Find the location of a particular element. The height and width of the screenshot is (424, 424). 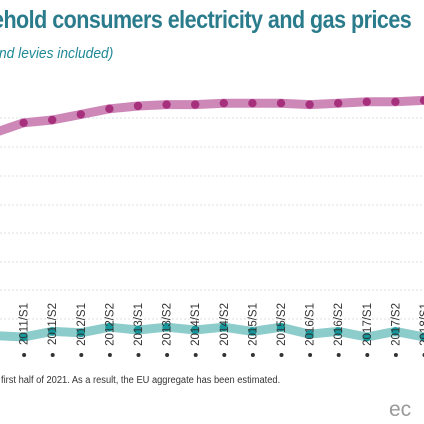

source-logo: ec is located at coordinates (400, 409).